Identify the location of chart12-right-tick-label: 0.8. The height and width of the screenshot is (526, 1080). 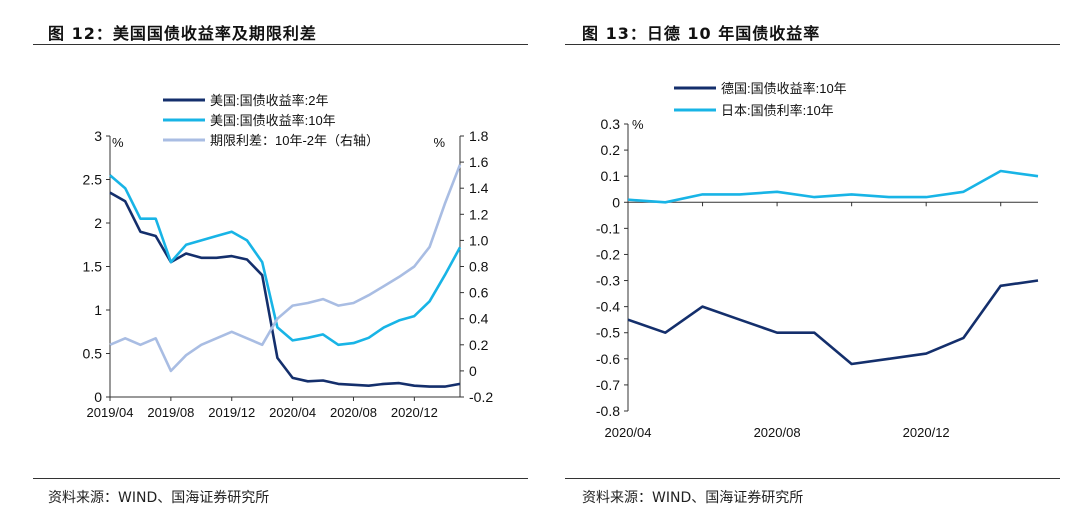
(479, 267).